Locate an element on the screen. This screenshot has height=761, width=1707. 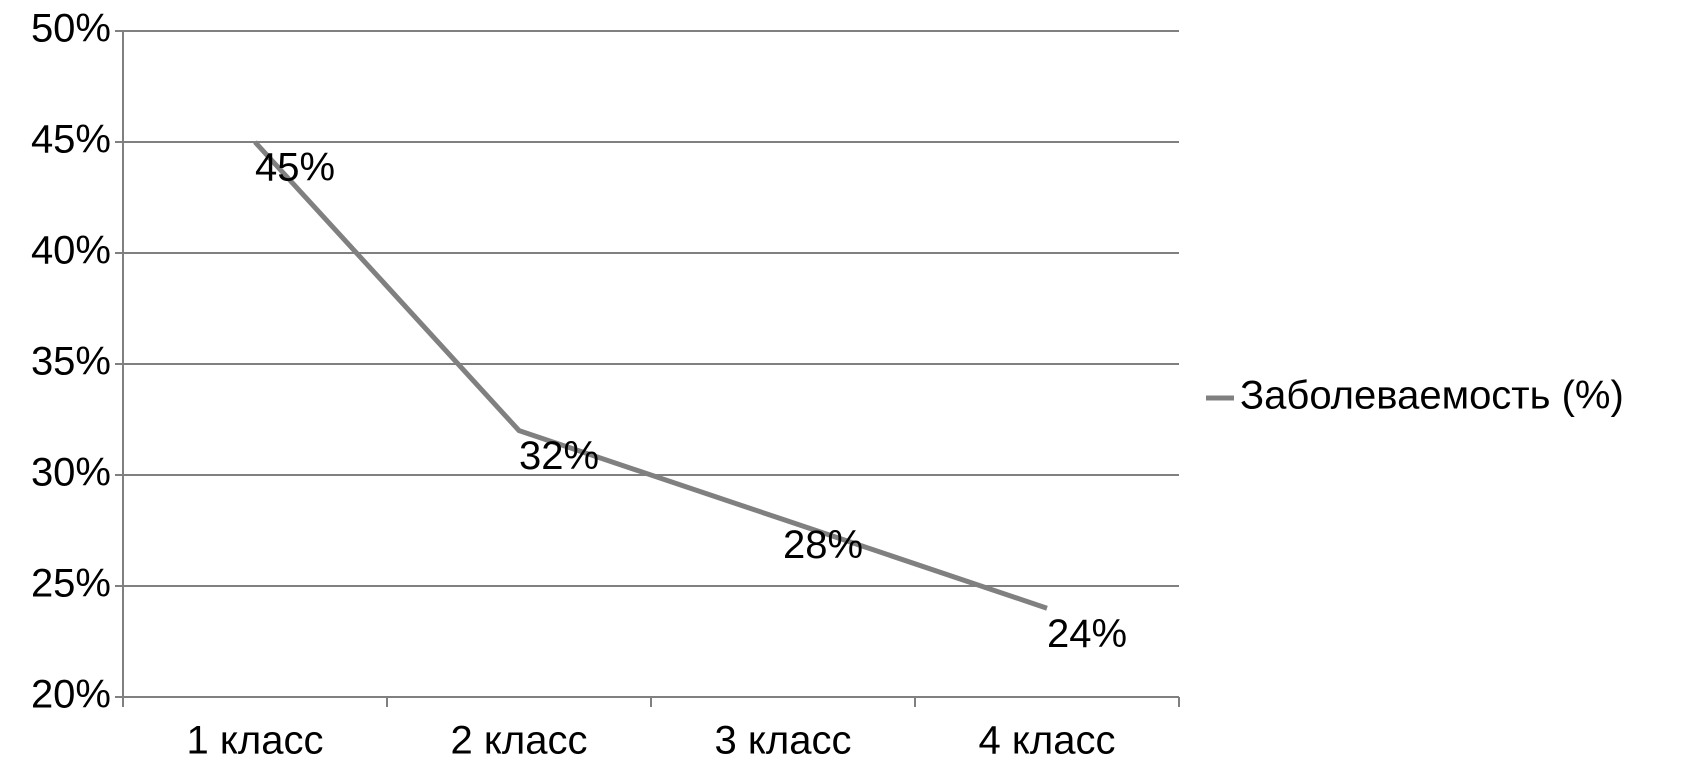
x-tick-label: 3 класс is located at coordinates (783, 740).